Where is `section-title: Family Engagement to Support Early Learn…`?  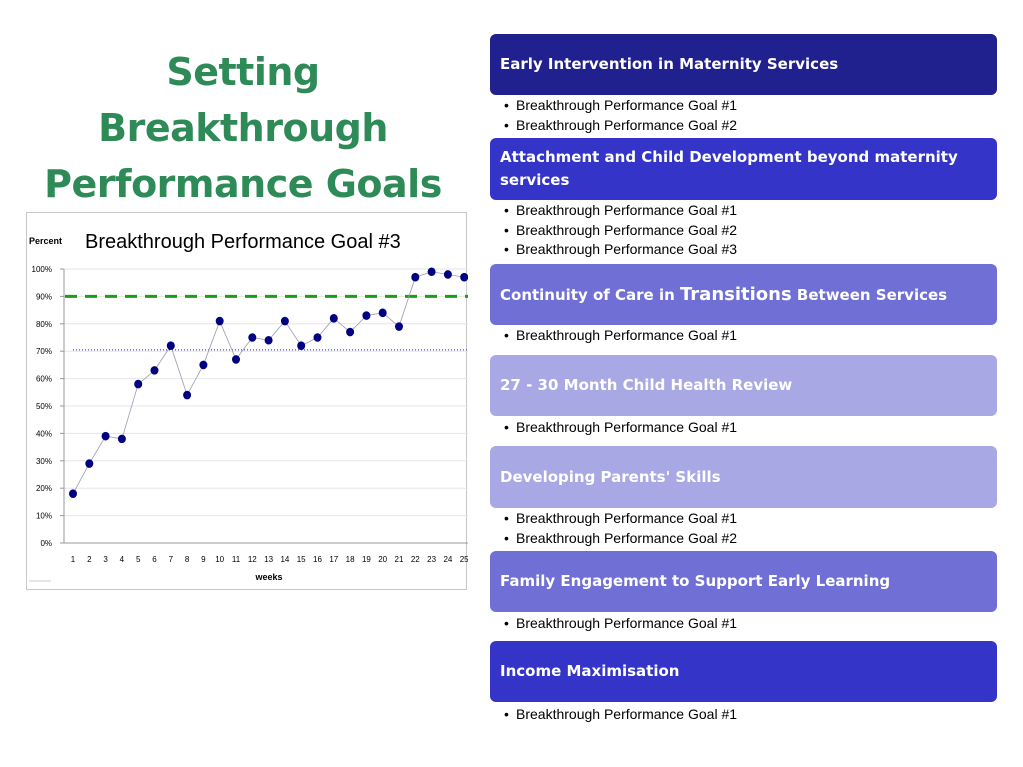 section-title: Family Engagement to Support Early Learn… is located at coordinates (695, 581).